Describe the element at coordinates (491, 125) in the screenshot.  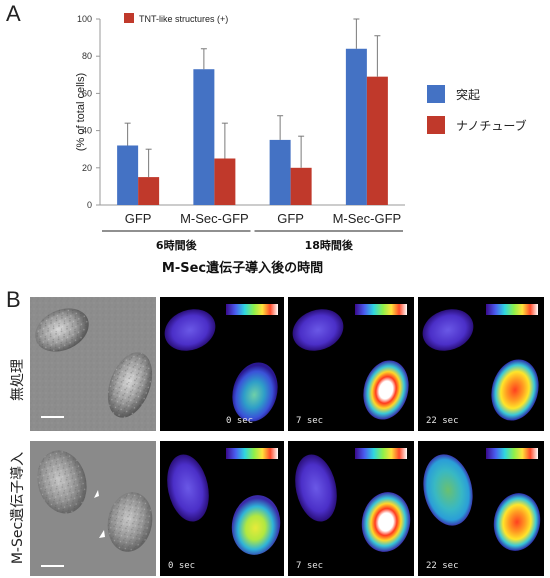
I see `legend-label-series-2: ナノチューブ` at that location.